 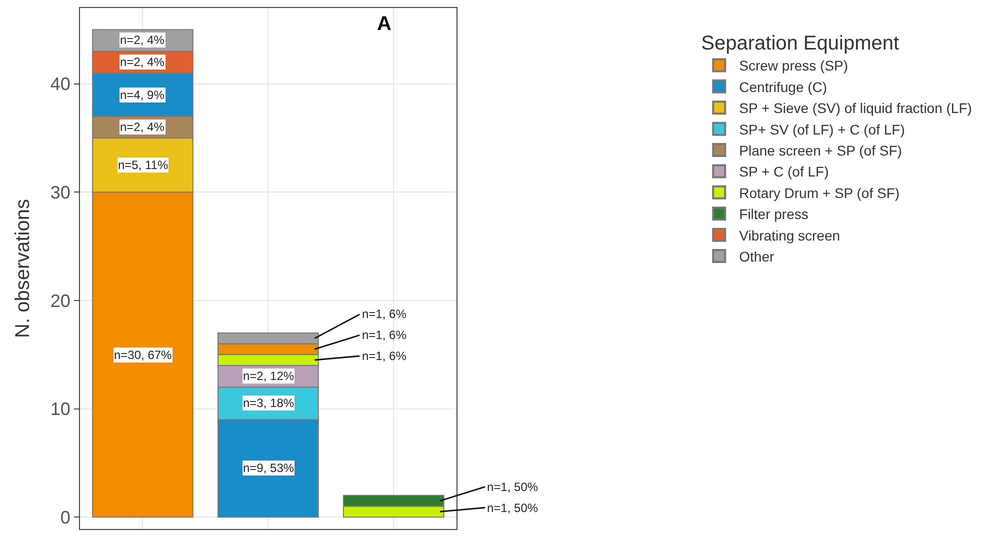 I want to click on legend-label: SP + C (of LF), so click(x=784, y=172).